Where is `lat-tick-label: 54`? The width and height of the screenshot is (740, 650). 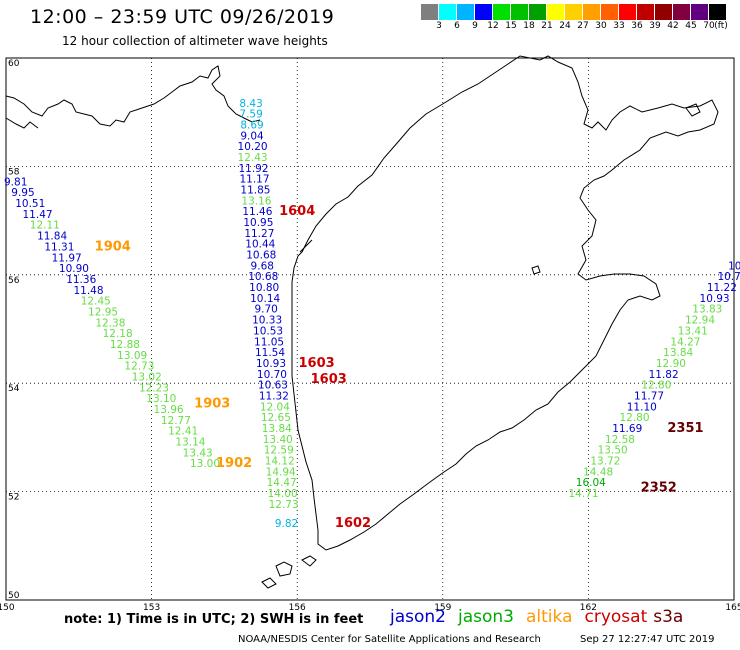
lat-tick-label: 54 is located at coordinates (14, 389).